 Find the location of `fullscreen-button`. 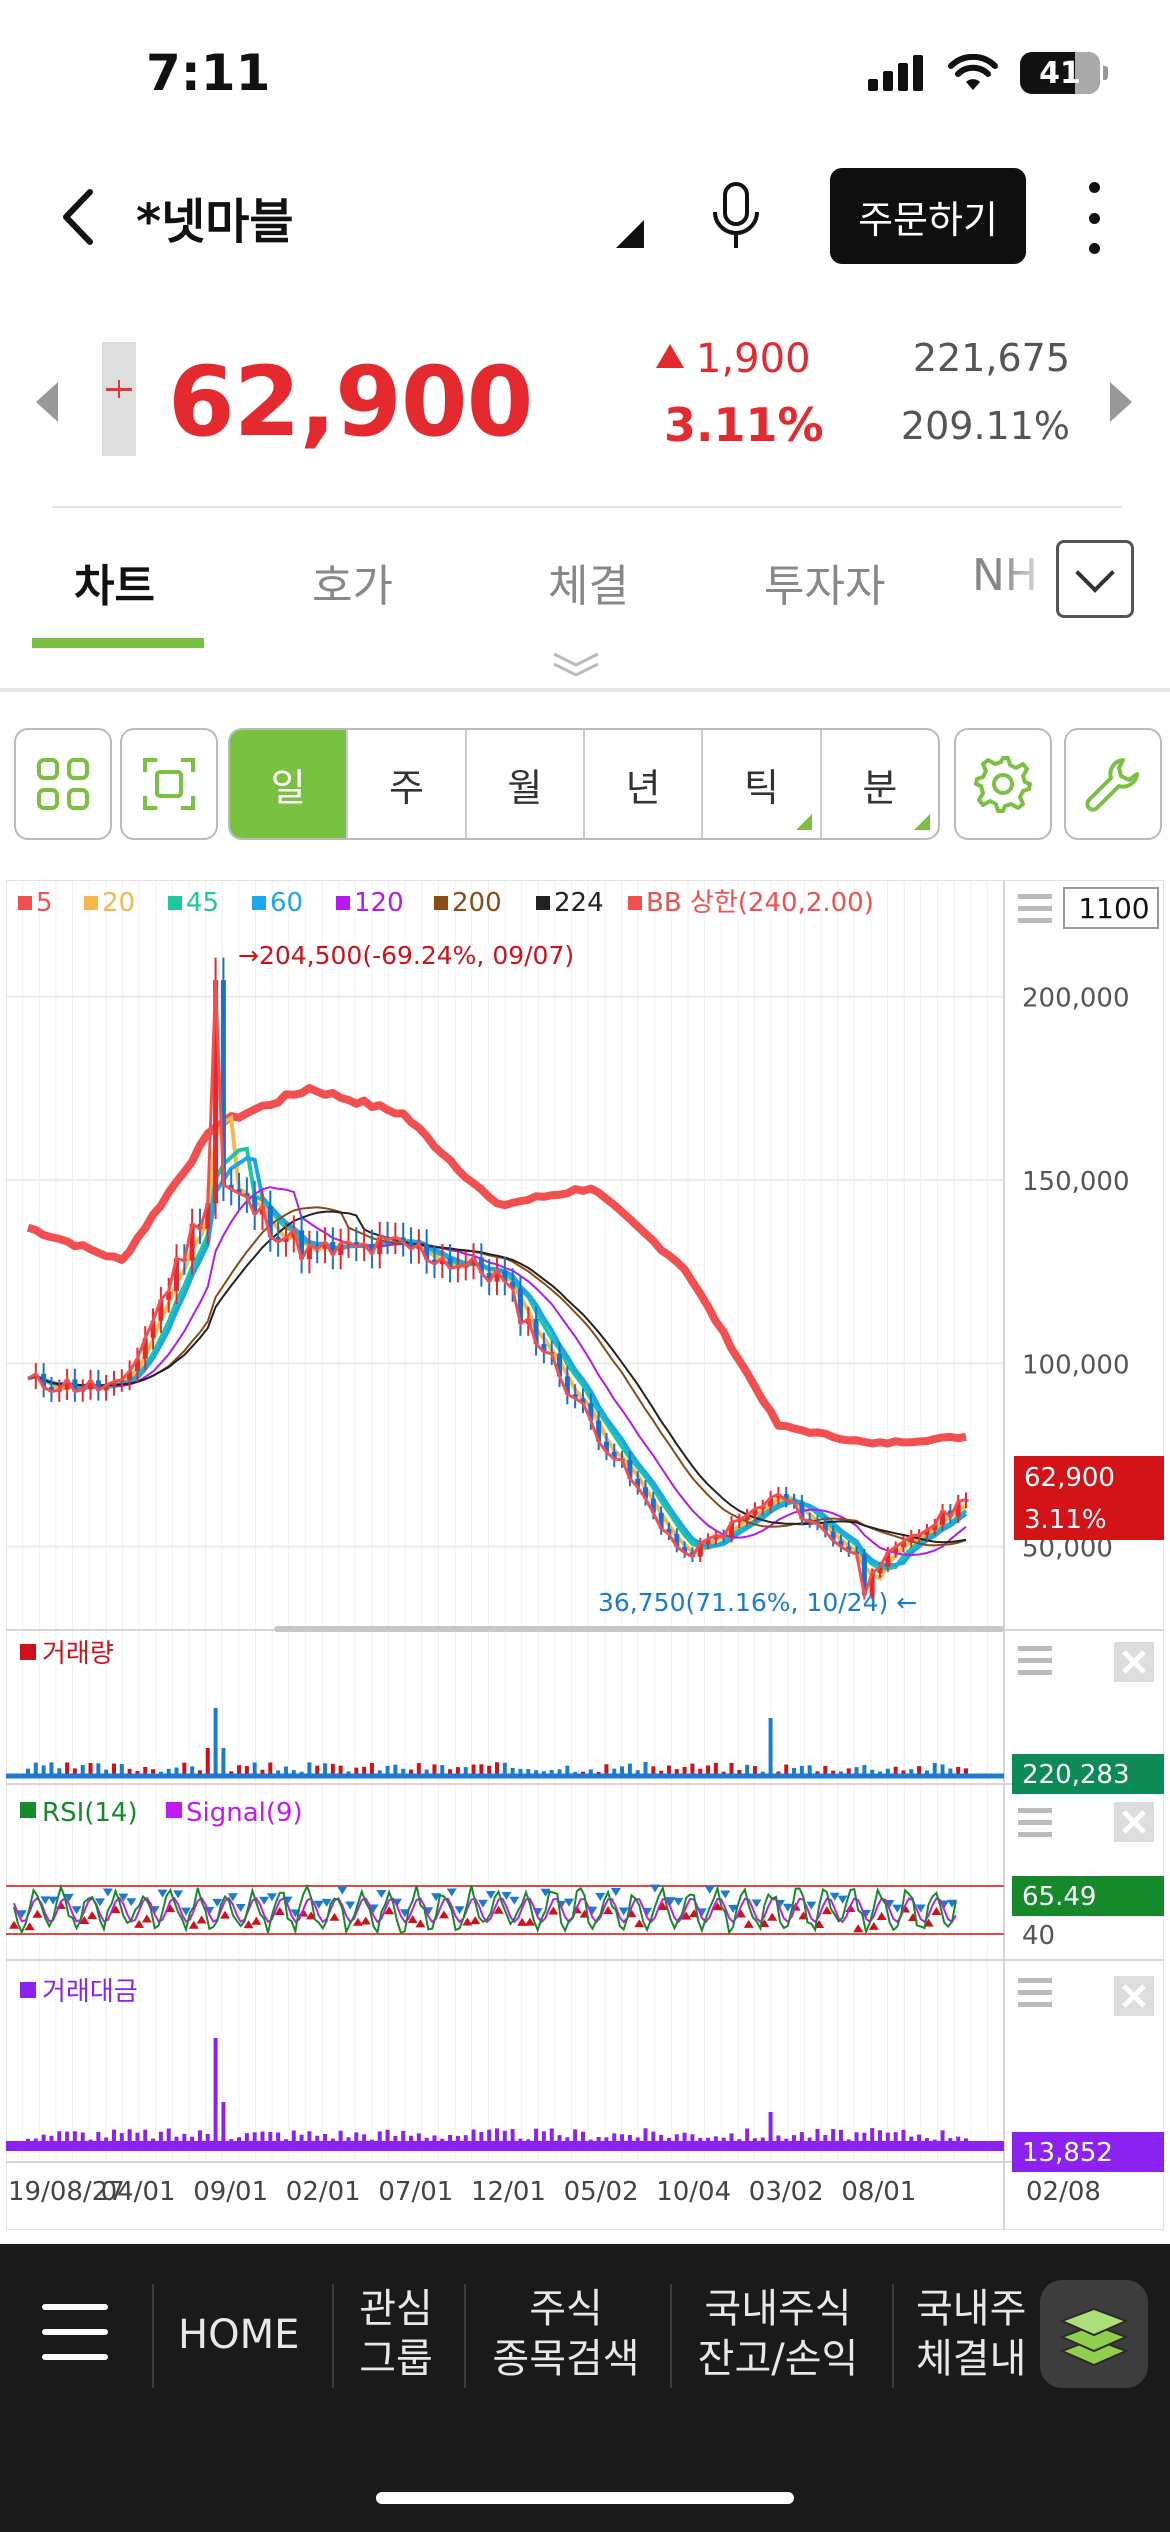

fullscreen-button is located at coordinates (169, 784).